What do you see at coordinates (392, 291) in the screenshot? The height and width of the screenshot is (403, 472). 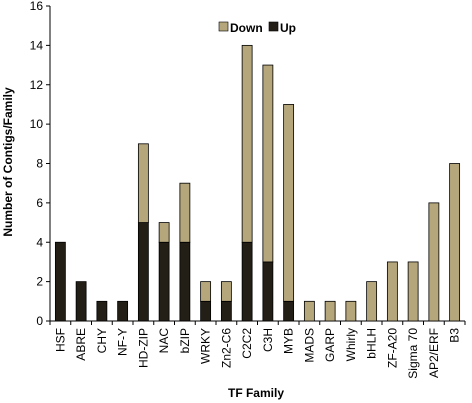 I see `bar-down-zf-a20` at bounding box center [392, 291].